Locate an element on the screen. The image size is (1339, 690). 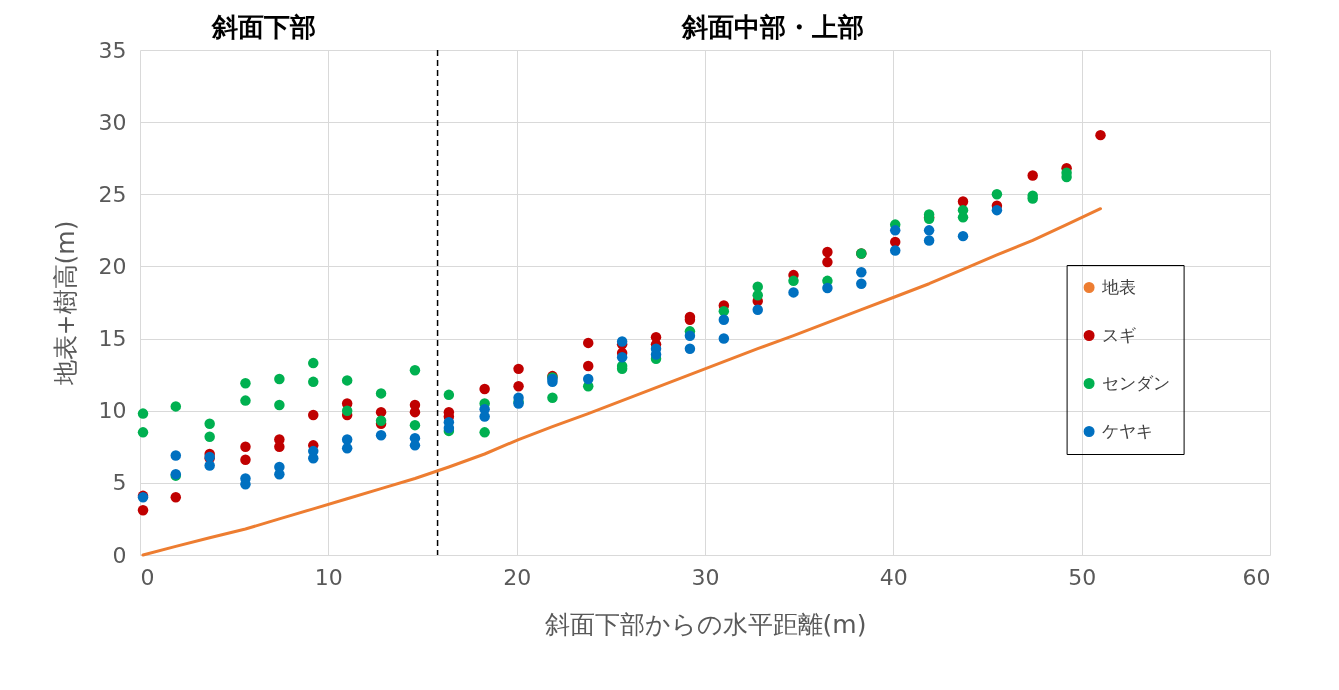
legend-label: センダン is located at coordinates (1135, 382).